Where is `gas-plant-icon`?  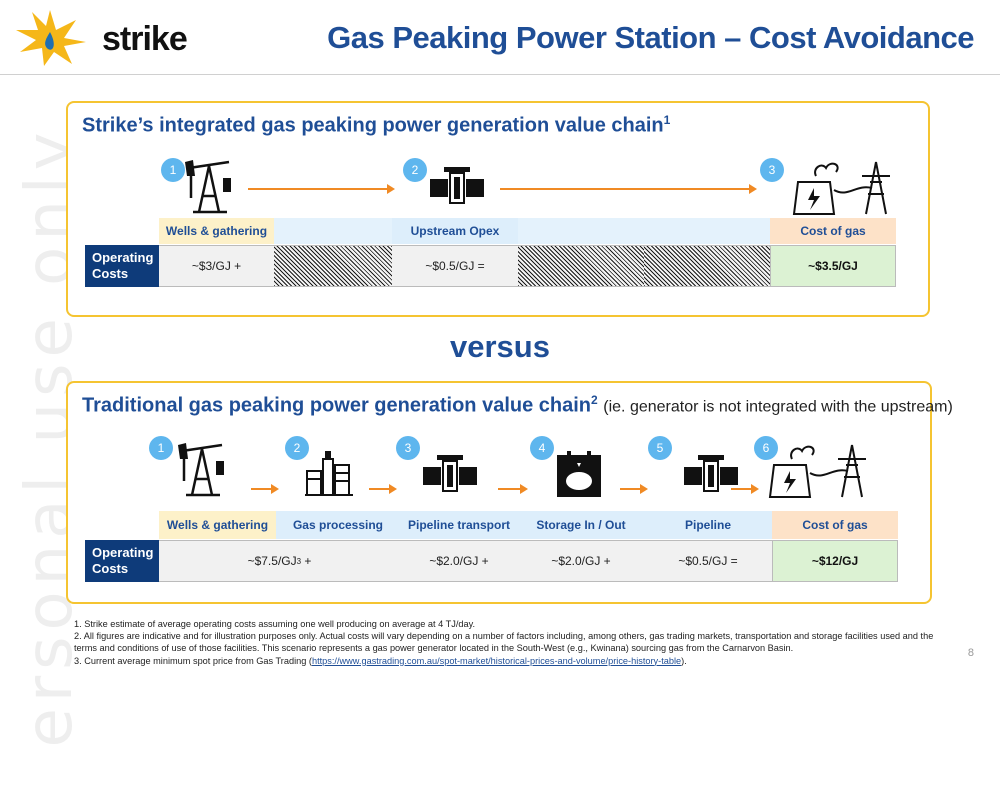
gas-plant-icon is located at coordinates (329, 473).